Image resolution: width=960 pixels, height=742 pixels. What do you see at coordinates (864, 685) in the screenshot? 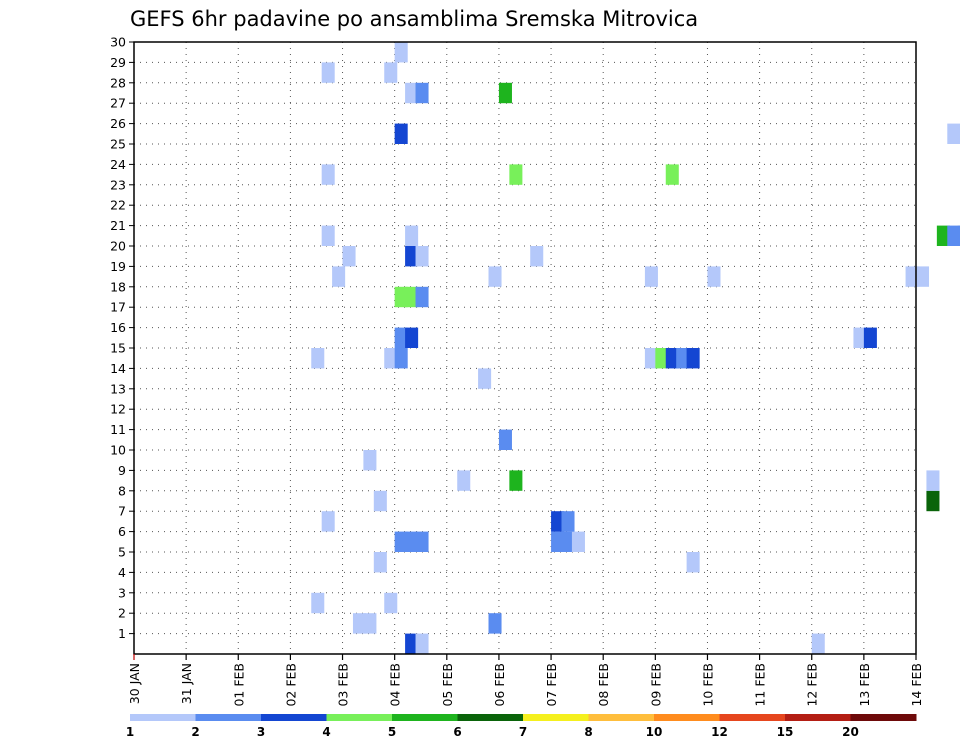
I see `x-tick-label: 13 FEB` at bounding box center [864, 685].